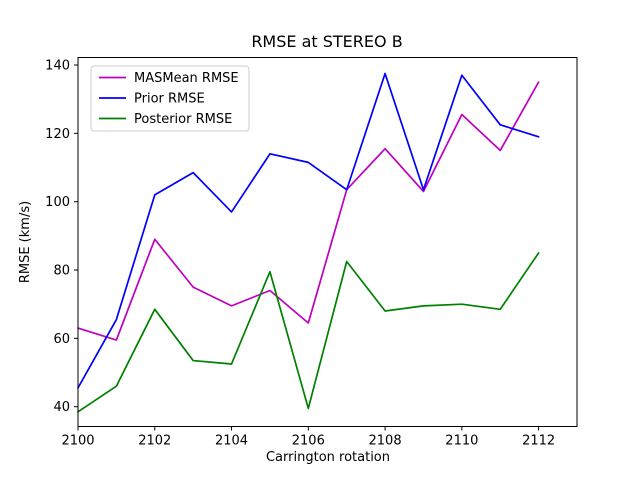 Image resolution: width=640 pixels, height=480 pixels. What do you see at coordinates (77, 441) in the screenshot?
I see `x-tick-label: 2100` at bounding box center [77, 441].